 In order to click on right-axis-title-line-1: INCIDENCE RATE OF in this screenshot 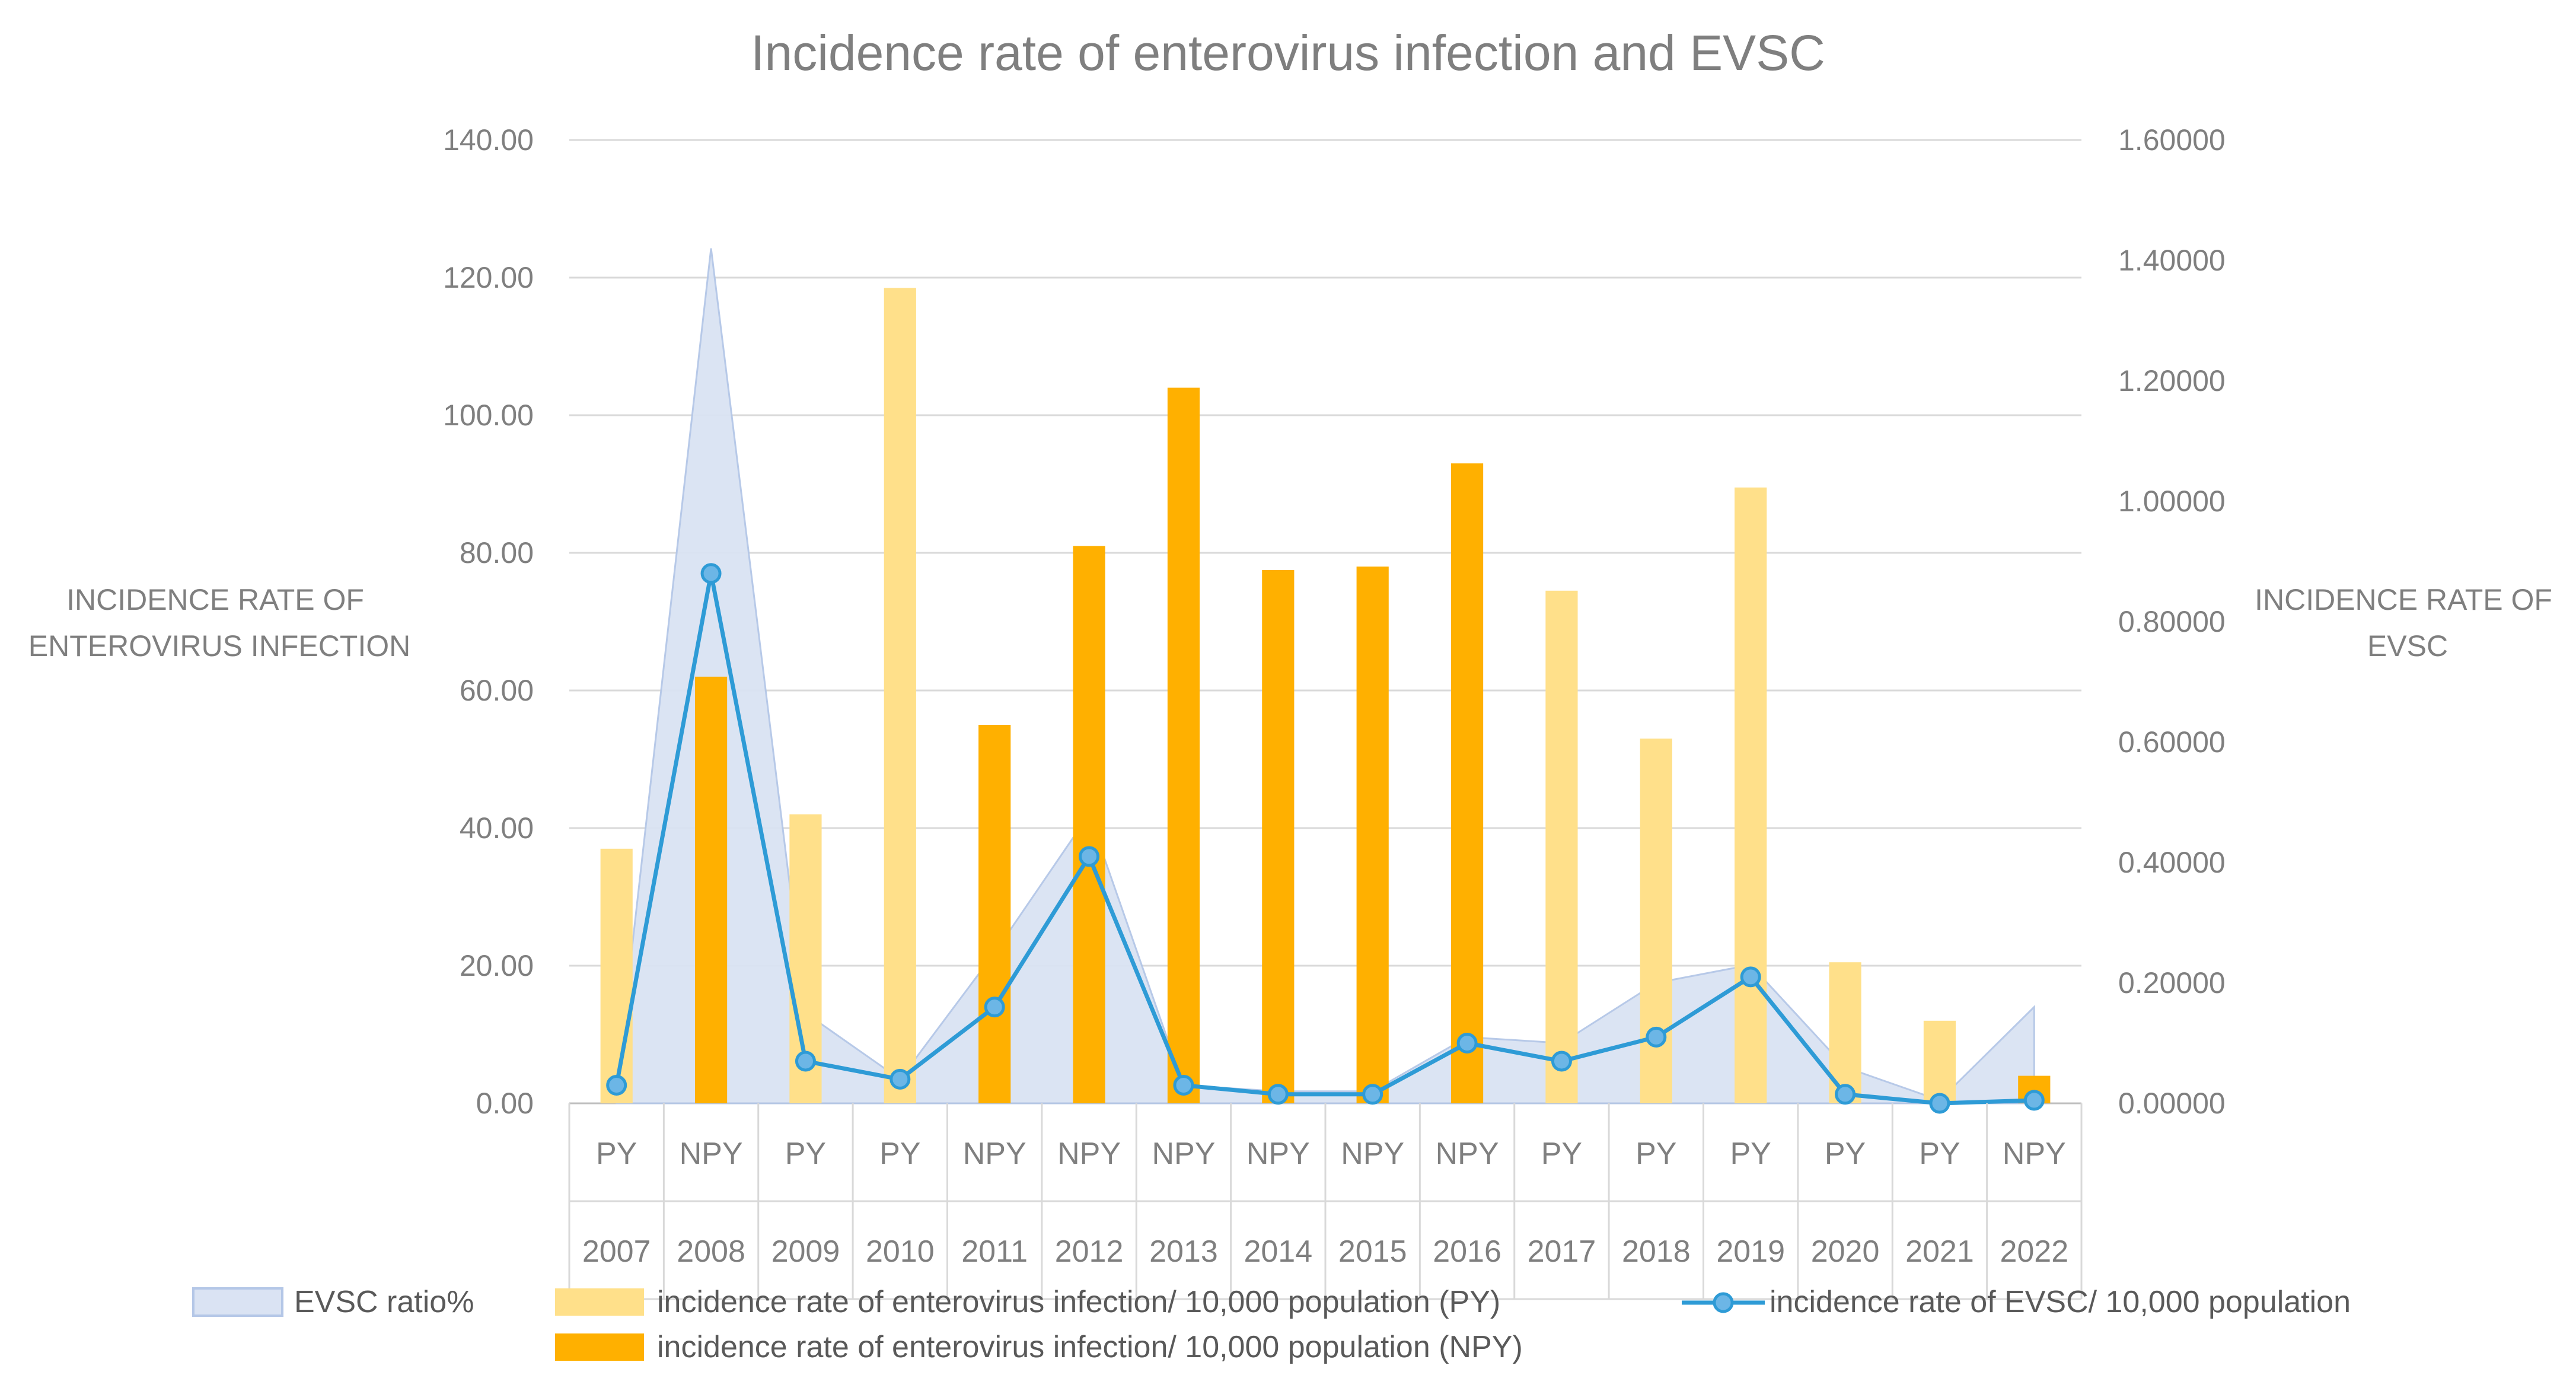, I will do `click(2403, 599)`.